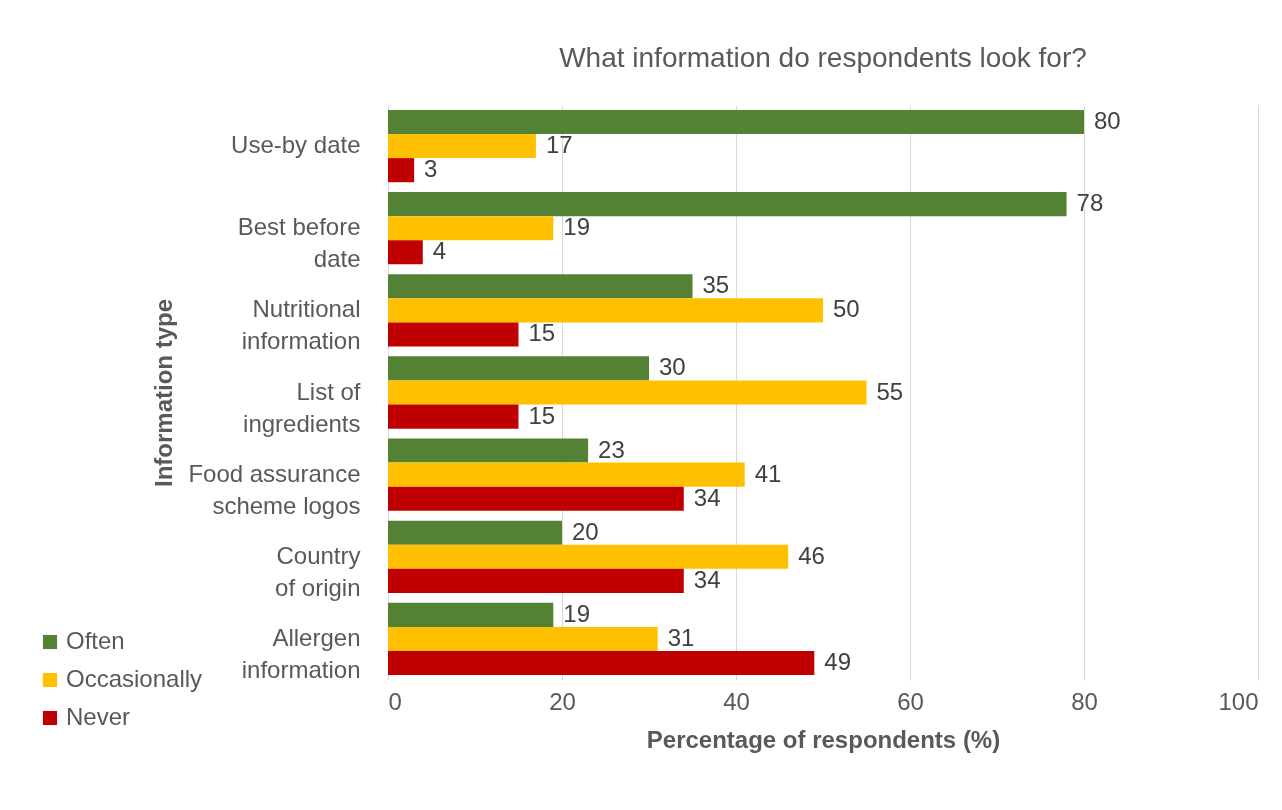 This screenshot has width=1282, height=810. I want to click on x-tick-label: 20, so click(562, 701).